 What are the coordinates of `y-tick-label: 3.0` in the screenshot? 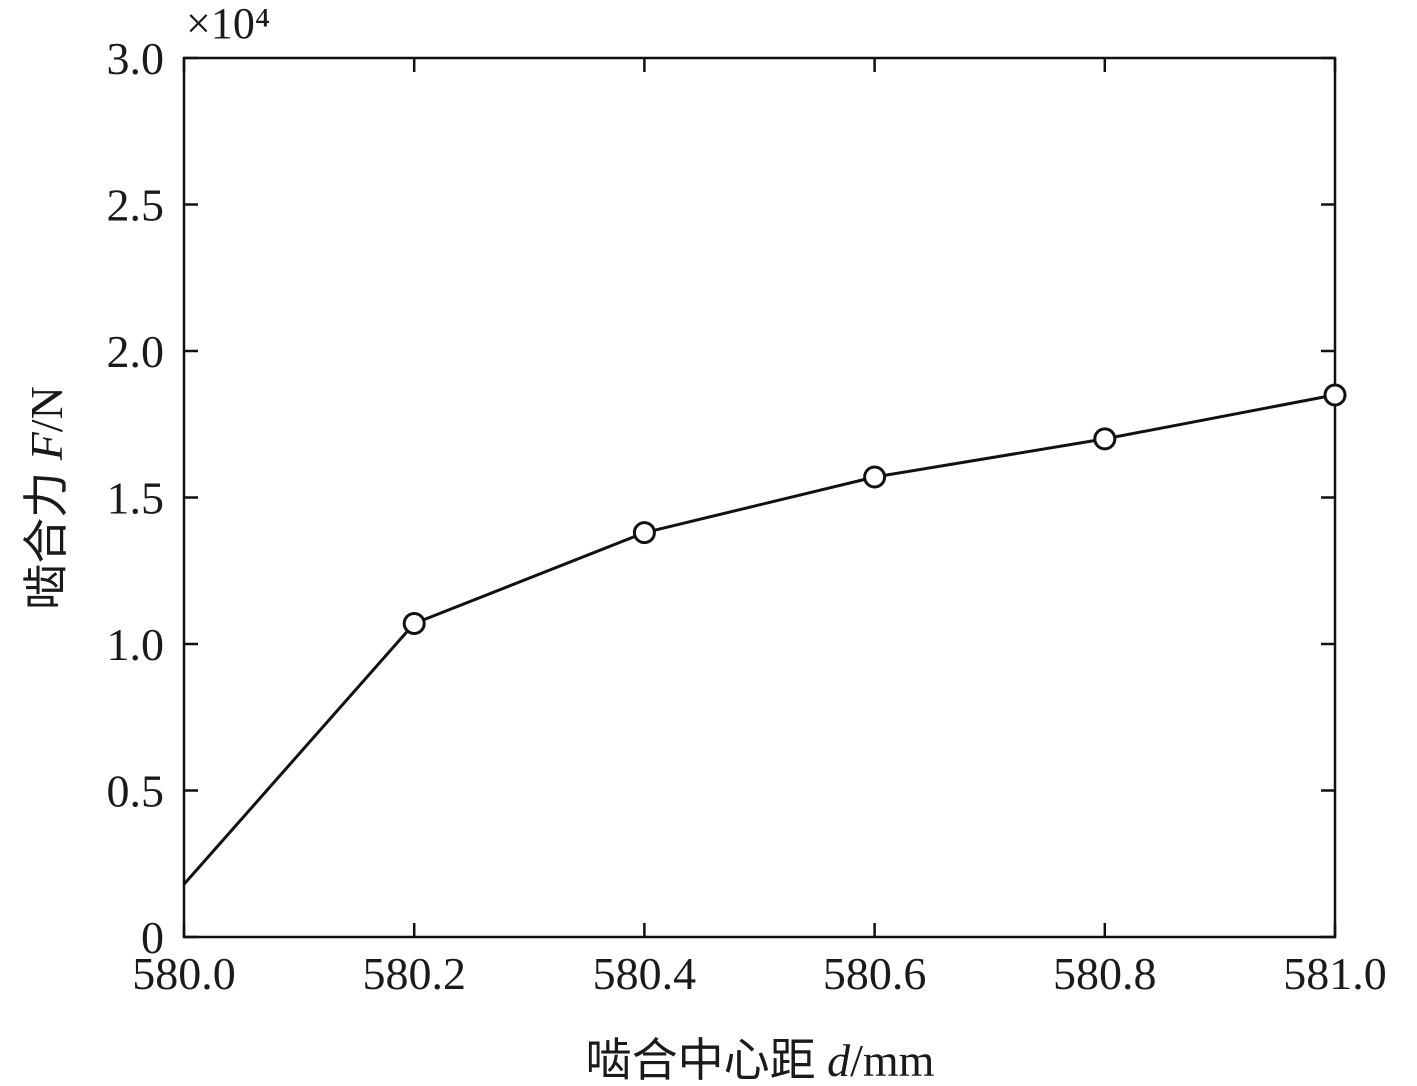 It's located at (136, 58).